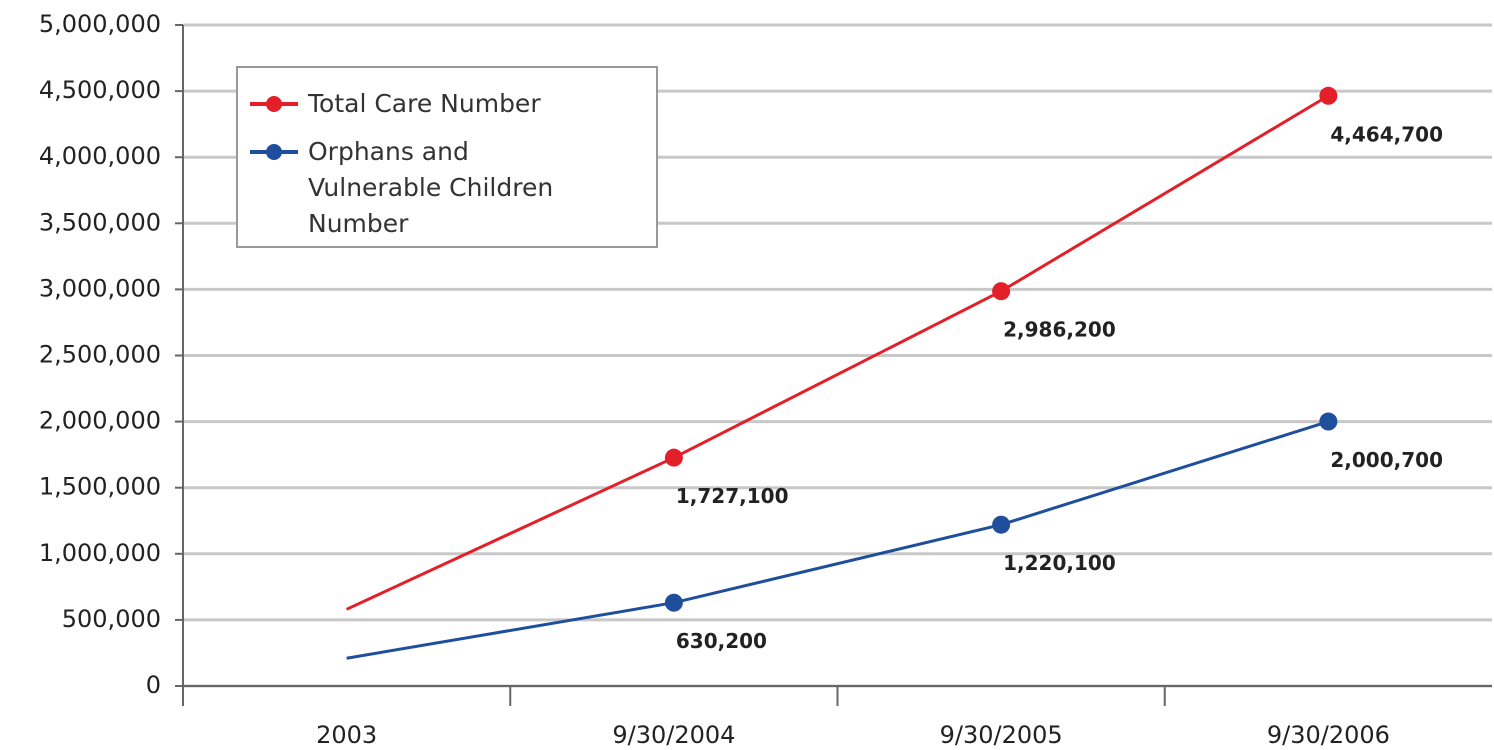 Image resolution: width=1494 pixels, height=750 pixels. What do you see at coordinates (1328, 735) in the screenshot?
I see `x-tick-label: 9/30/2006` at bounding box center [1328, 735].